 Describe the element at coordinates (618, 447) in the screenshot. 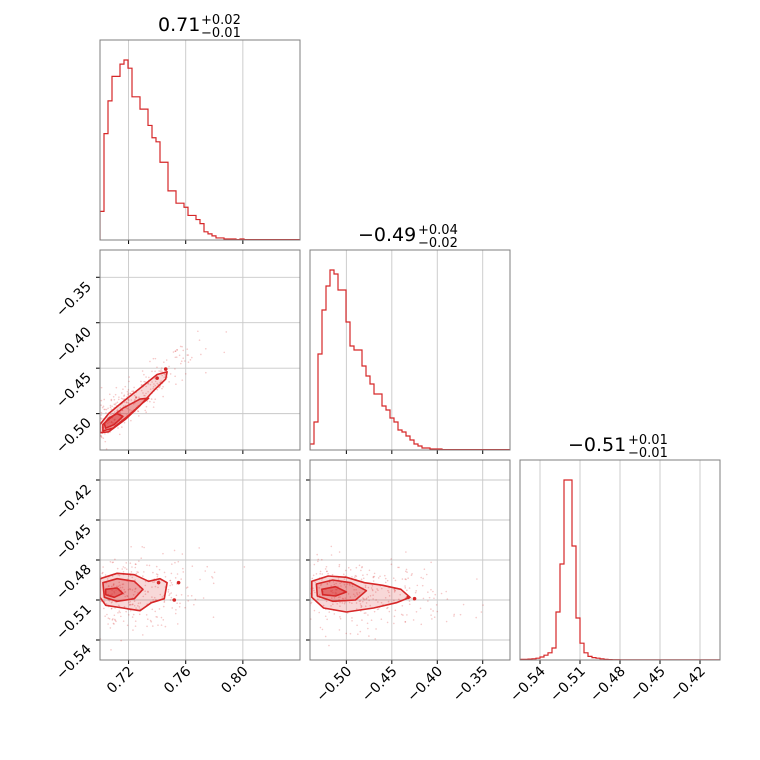

I see `title-p2: −0.51 +0.01 −0.01` at that location.